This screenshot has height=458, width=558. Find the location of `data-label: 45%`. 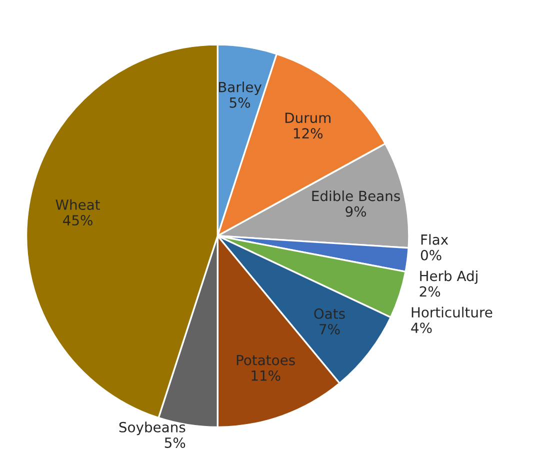

data-label: 45% is located at coordinates (77, 220).